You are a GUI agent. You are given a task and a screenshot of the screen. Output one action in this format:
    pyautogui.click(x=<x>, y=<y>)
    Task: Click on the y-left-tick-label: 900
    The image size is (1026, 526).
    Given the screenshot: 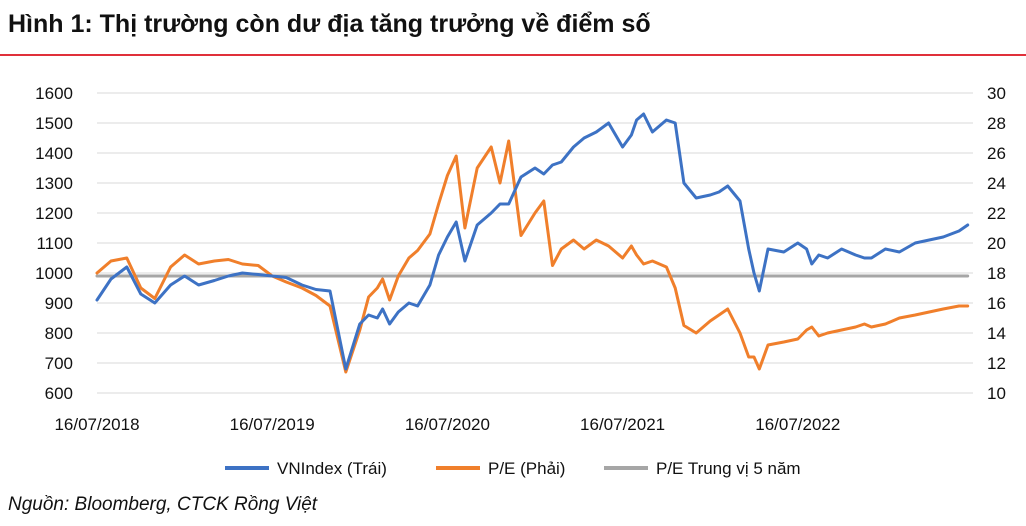 What is the action you would take?
    pyautogui.click(x=59, y=303)
    